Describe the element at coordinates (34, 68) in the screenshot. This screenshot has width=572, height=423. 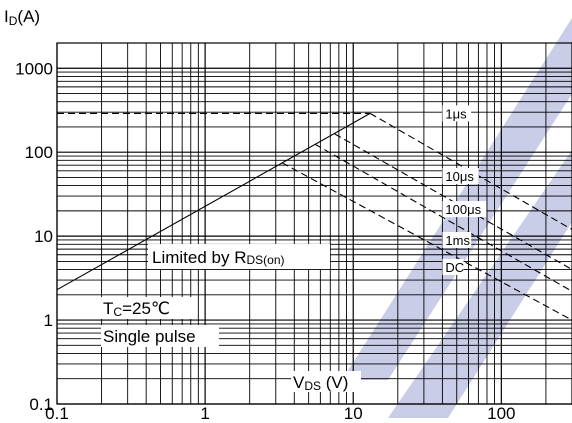
I see `y-tick-label: 1000` at that location.